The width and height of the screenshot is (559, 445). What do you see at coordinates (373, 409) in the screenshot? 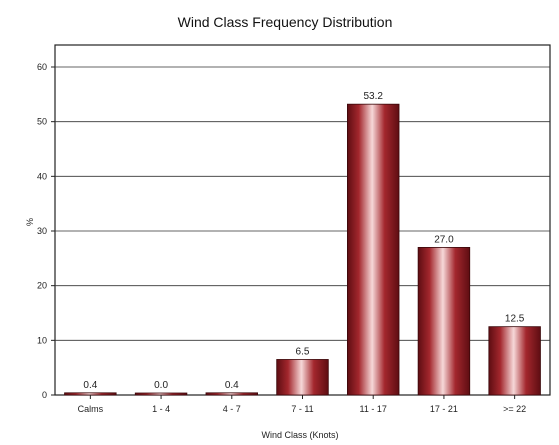
I see `x-tick-label: 11 - 17` at bounding box center [373, 409].